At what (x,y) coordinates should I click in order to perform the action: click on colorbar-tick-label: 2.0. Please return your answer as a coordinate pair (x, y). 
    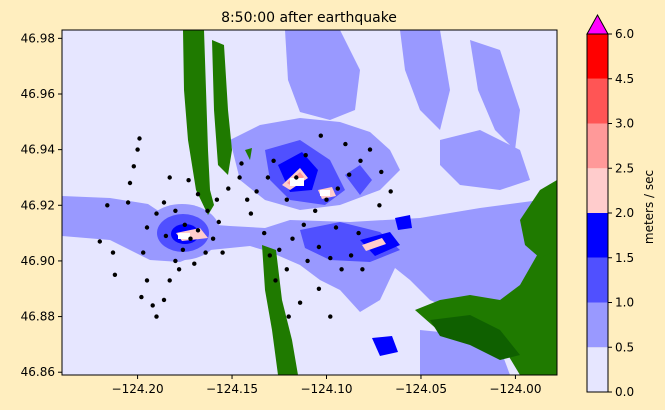
    Looking at the image, I should click on (624, 213).